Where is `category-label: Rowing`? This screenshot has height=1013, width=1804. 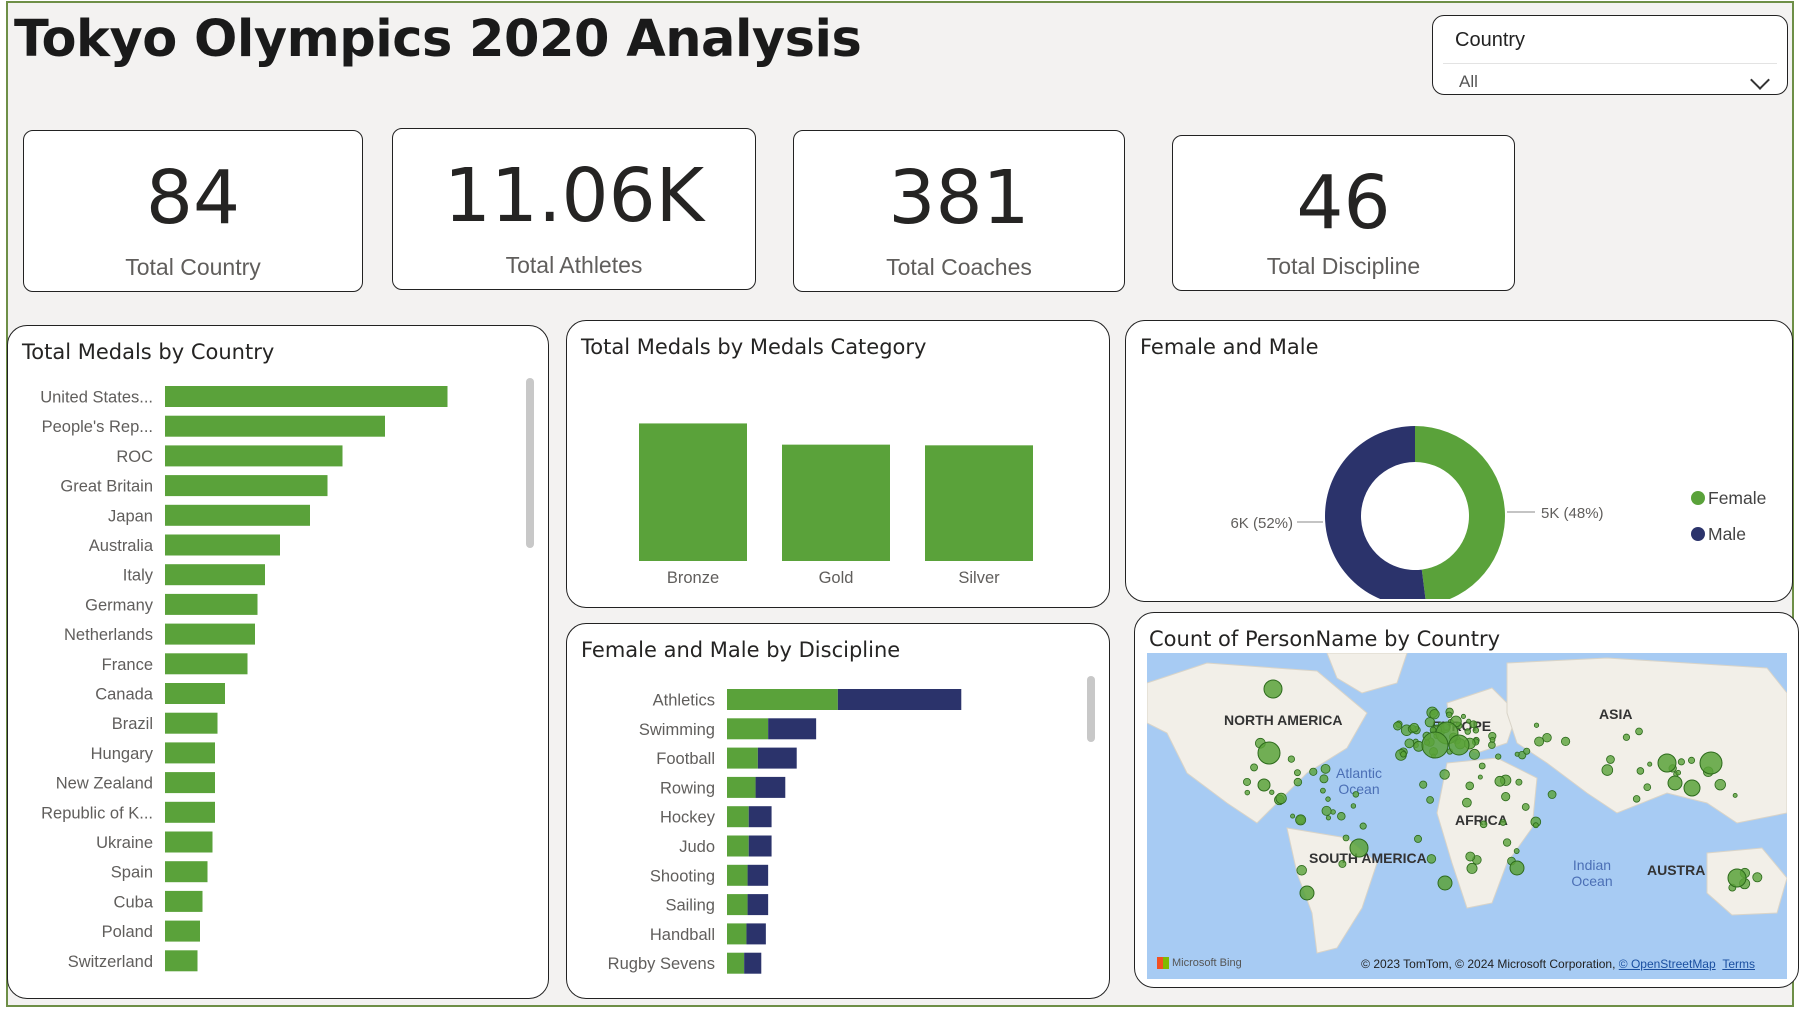 category-label: Rowing is located at coordinates (687, 788).